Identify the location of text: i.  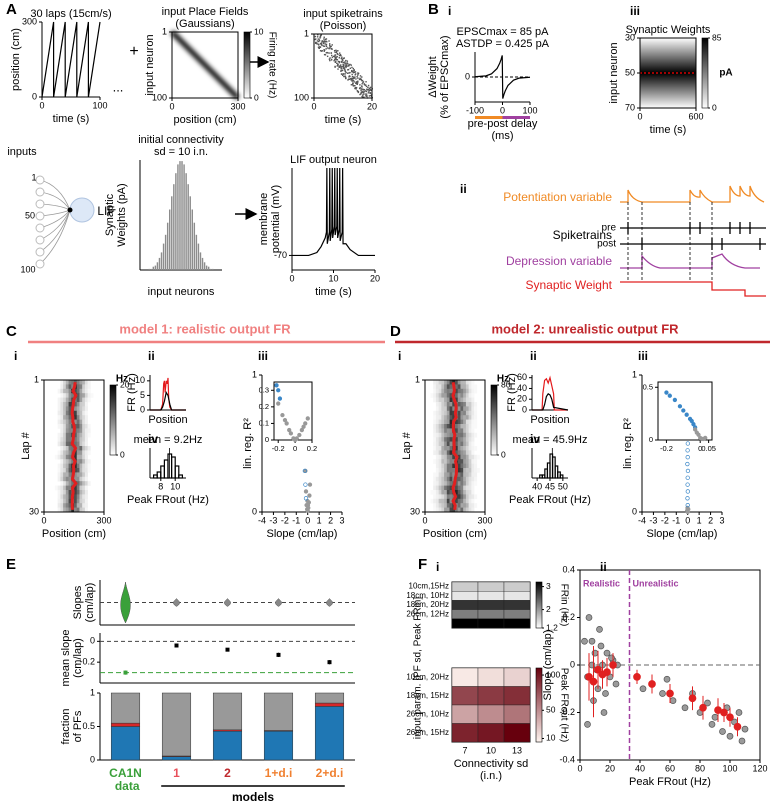
(15, 356).